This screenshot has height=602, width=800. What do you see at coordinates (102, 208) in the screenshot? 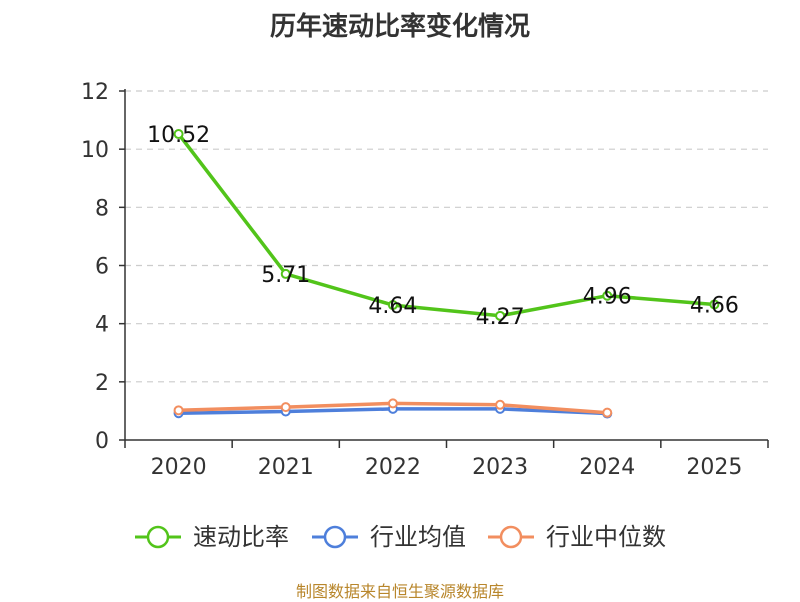
I see `y-tick-label: 8` at bounding box center [102, 208].